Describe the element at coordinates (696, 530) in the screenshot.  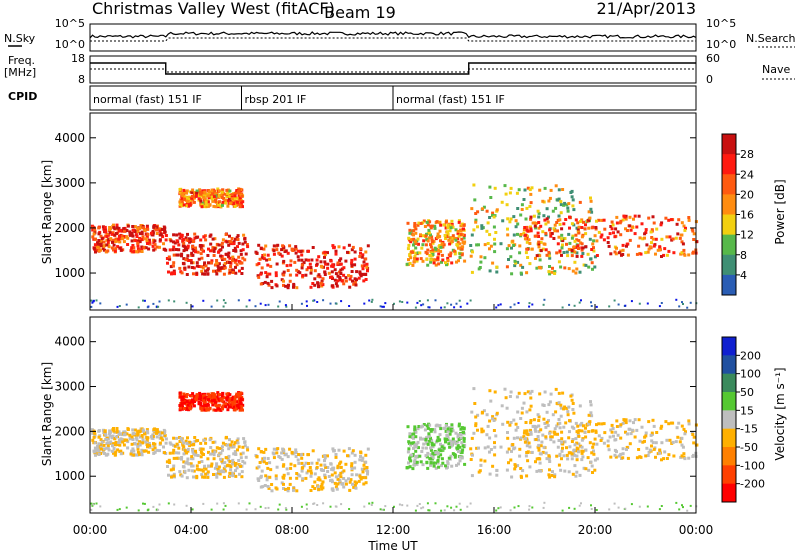
I see `x-tick-label: 00:00` at that location.